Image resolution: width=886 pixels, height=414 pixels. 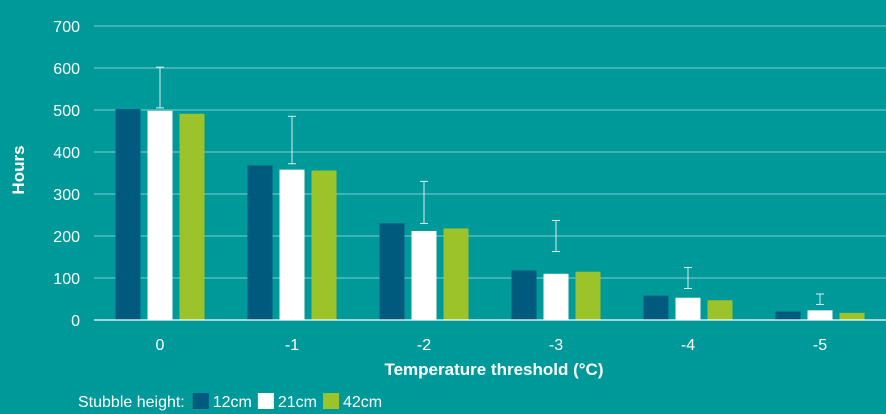 I want to click on x-axis-ticks: 0 -1 -2 -3 -4 -5, so click(x=492, y=345).